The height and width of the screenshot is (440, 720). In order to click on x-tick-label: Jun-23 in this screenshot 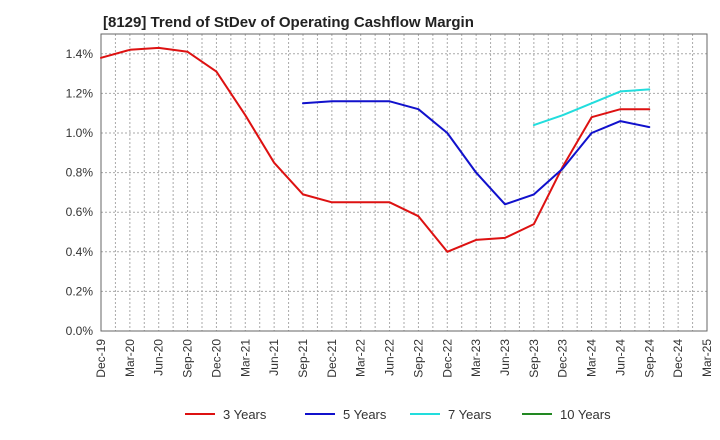, I will do `click(505, 357)`.